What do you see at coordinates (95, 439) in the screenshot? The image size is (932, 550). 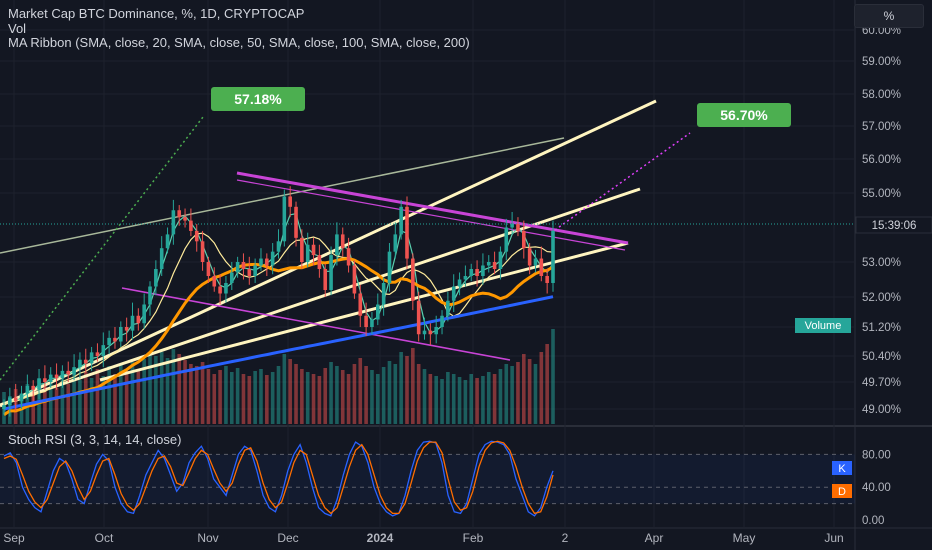 I see `stoch-rsi-label: Stoch RSI (3, 3, 14, 14, close)` at bounding box center [95, 439].